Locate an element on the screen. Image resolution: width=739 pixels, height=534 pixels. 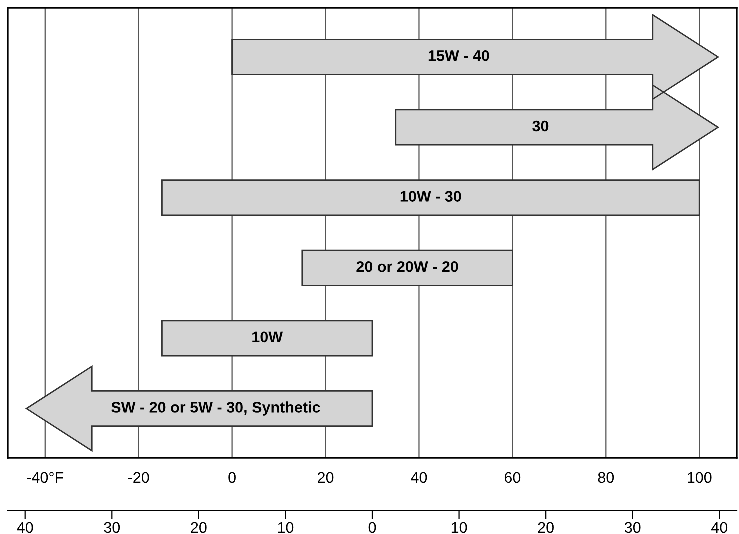
x-tick-label: 40 is located at coordinates (419, 478).